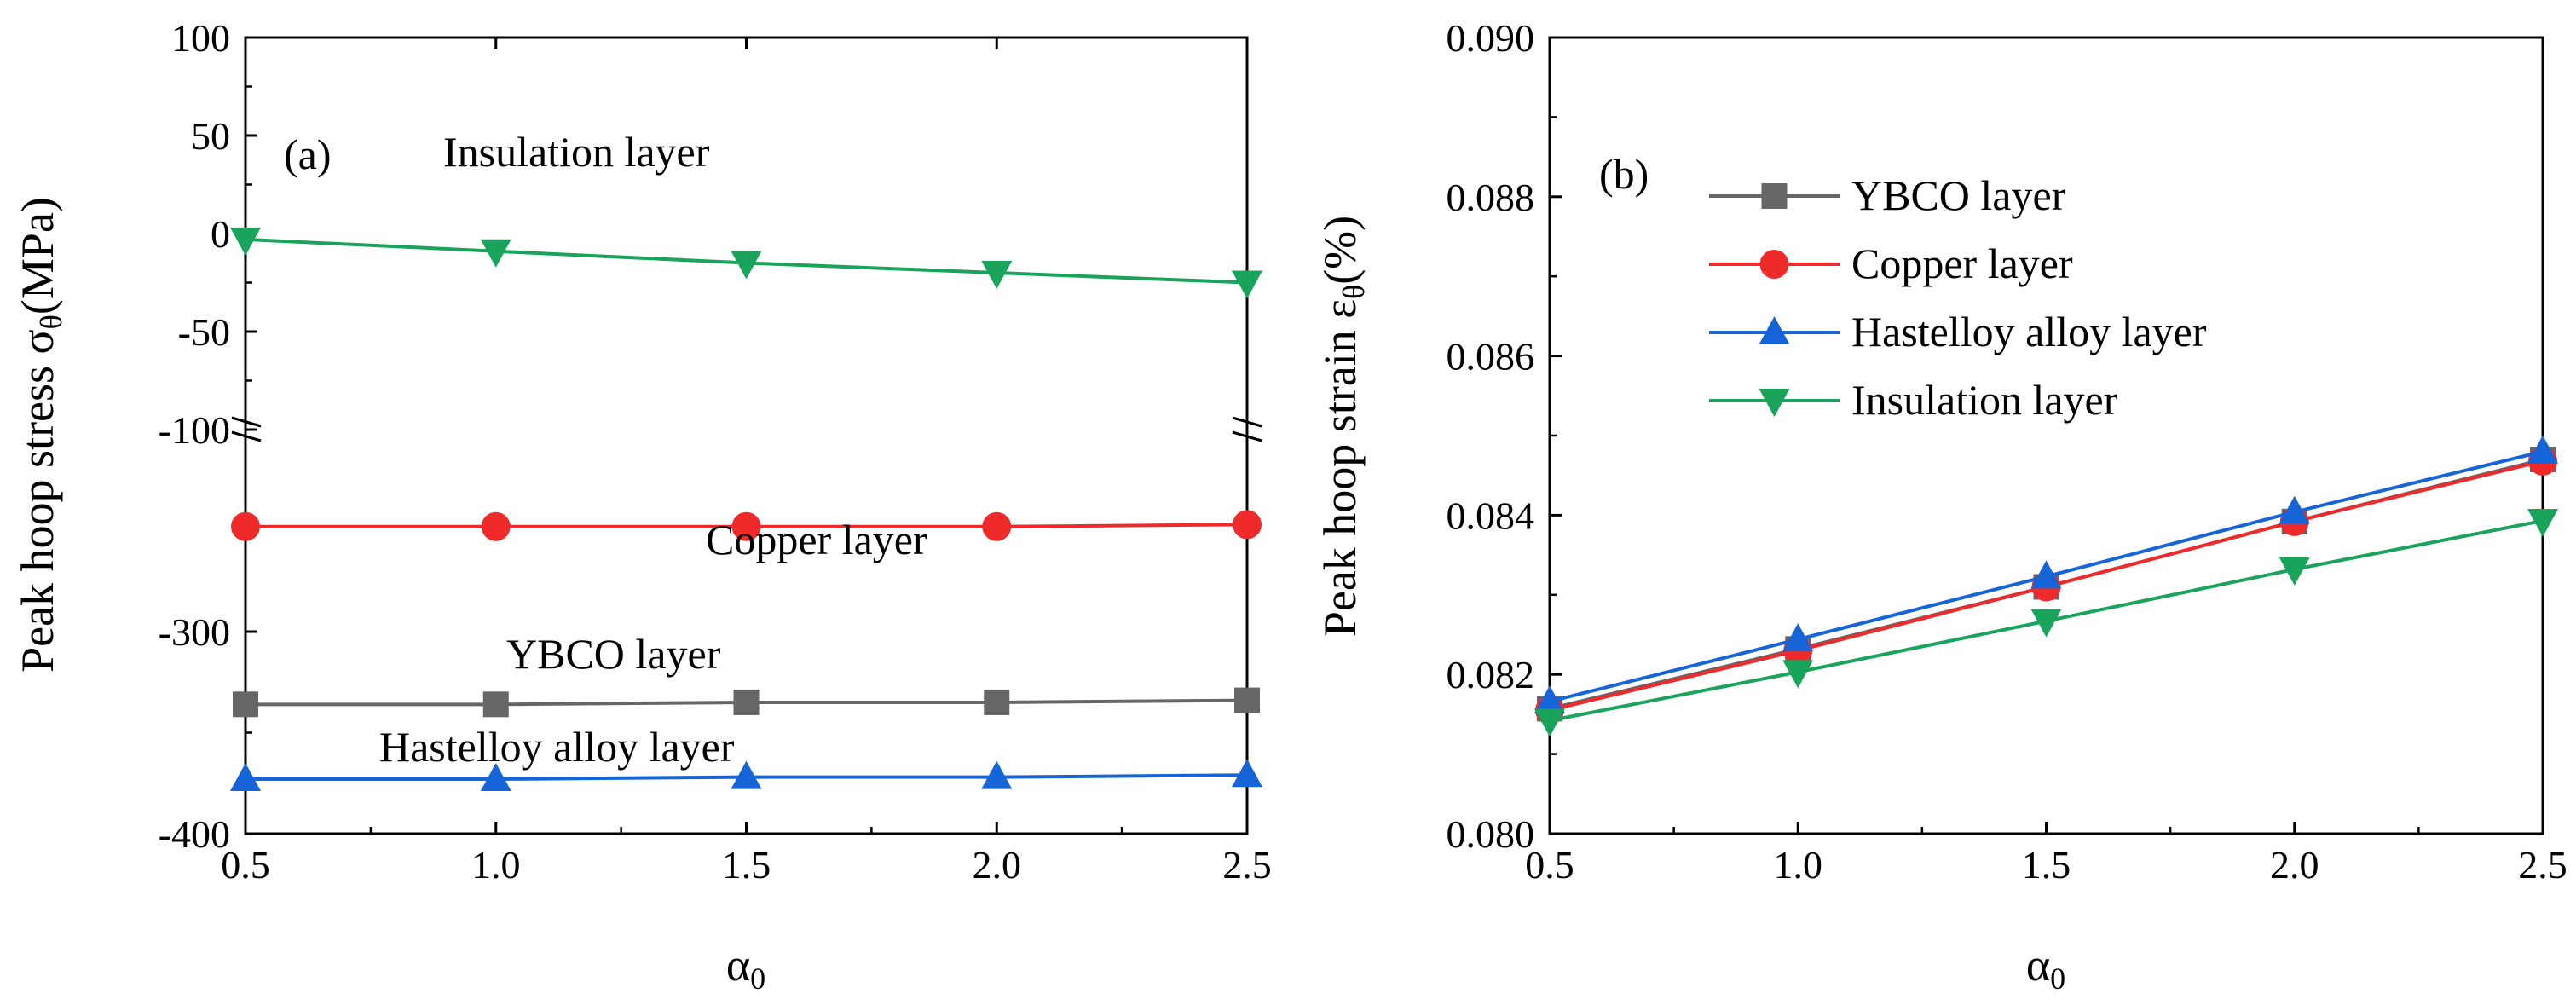 This screenshot has width=2576, height=1005. What do you see at coordinates (194, 834) in the screenshot?
I see `y-tick-label: -400` at bounding box center [194, 834].